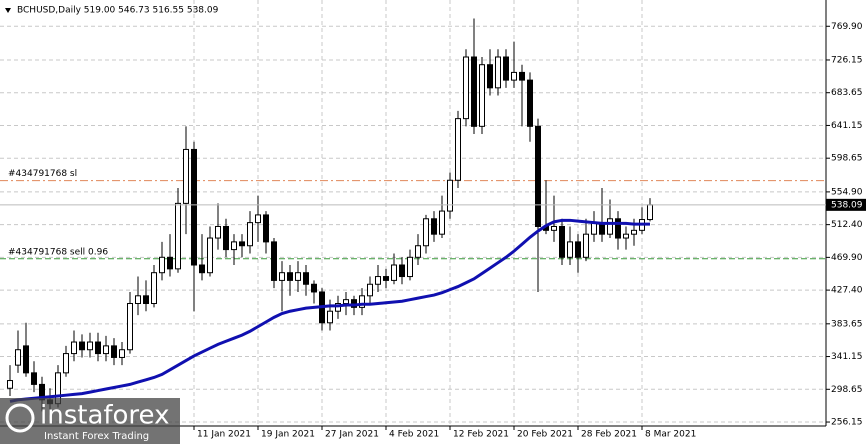 The image size is (866, 444). Describe the element at coordinates (847, 390) in the screenshot. I see `y-tick-label: 298.65` at that location.